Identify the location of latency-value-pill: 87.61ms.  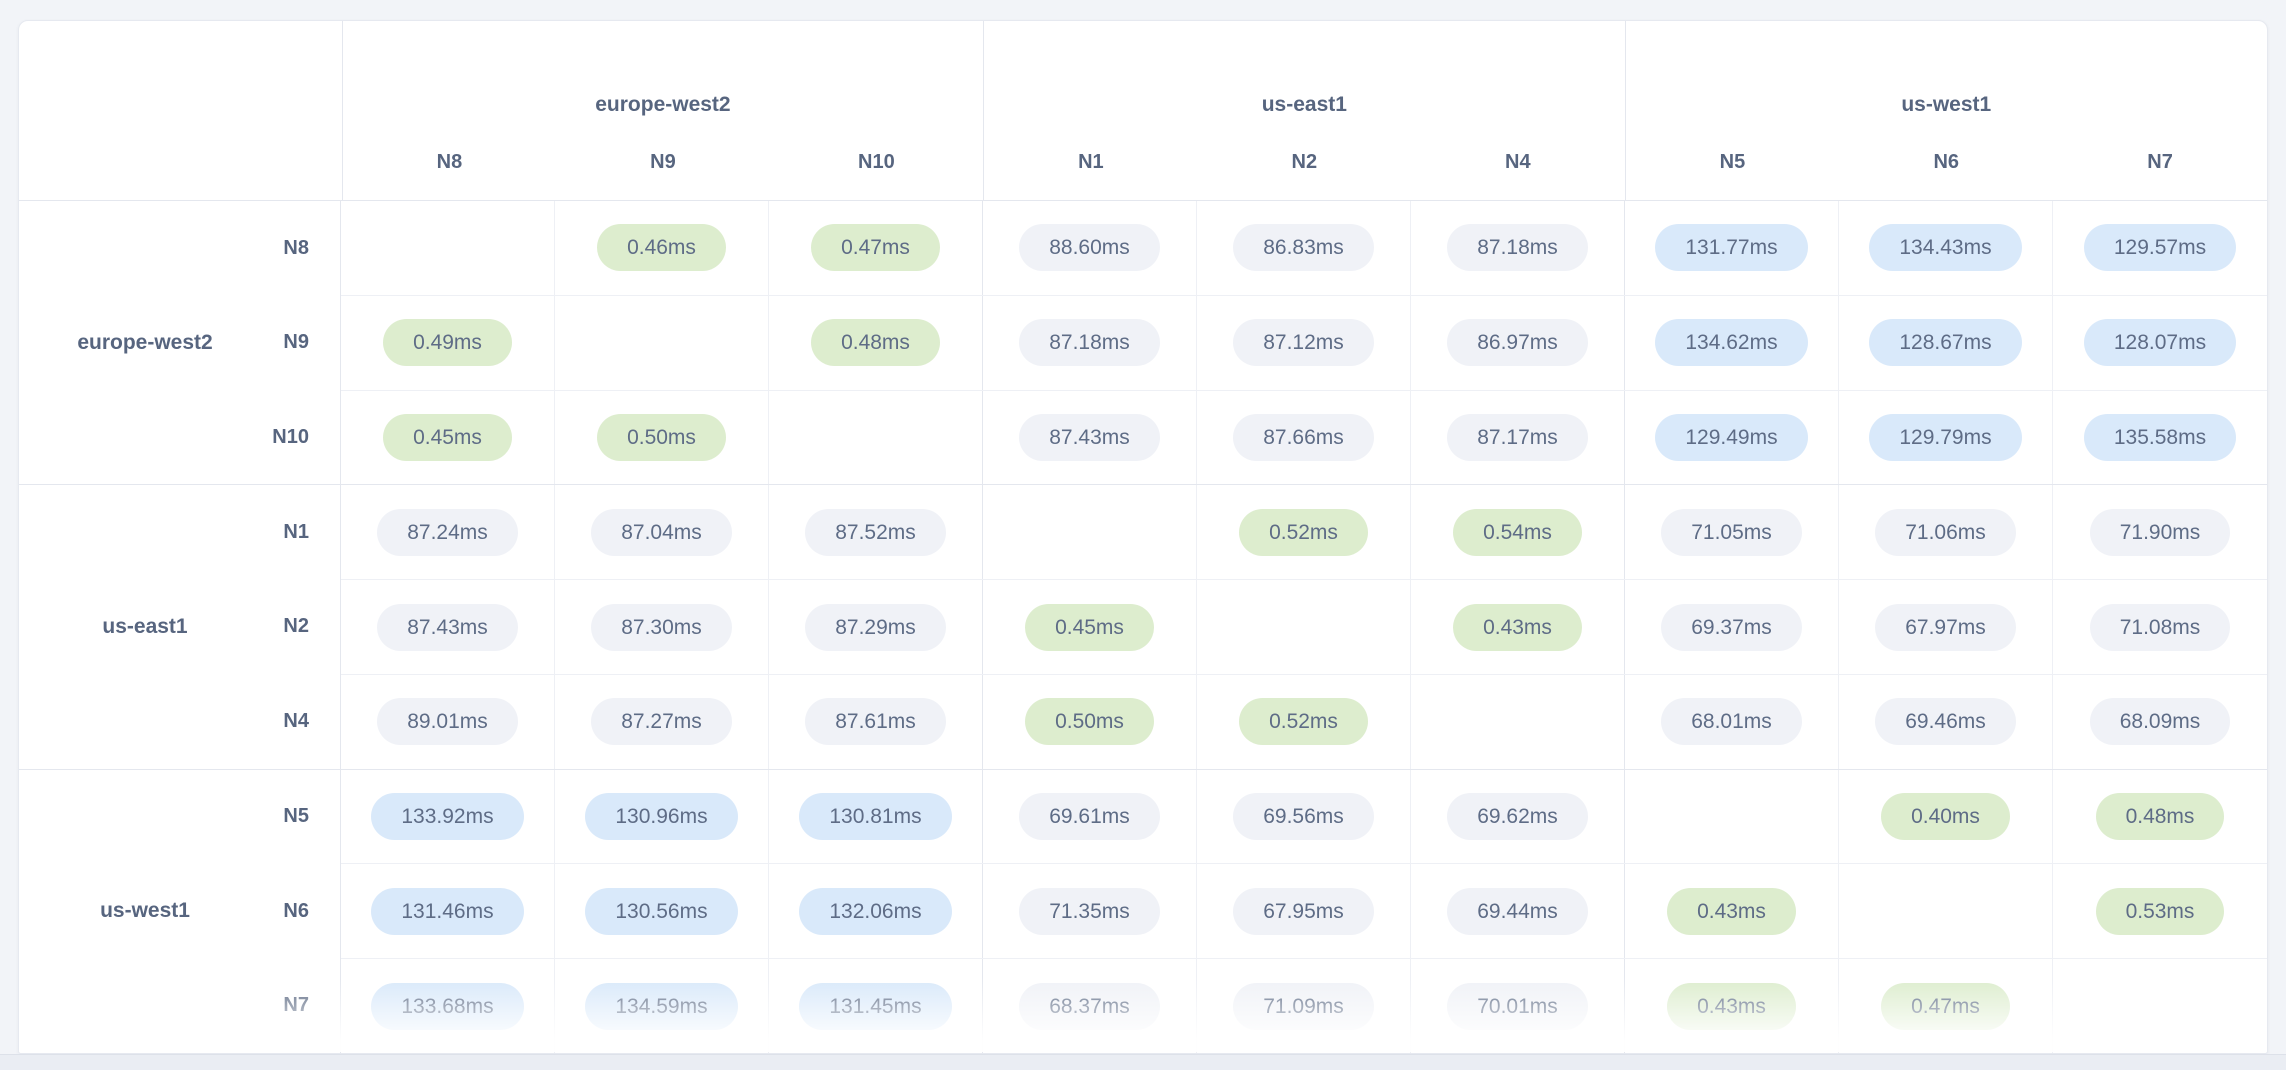
(875, 722).